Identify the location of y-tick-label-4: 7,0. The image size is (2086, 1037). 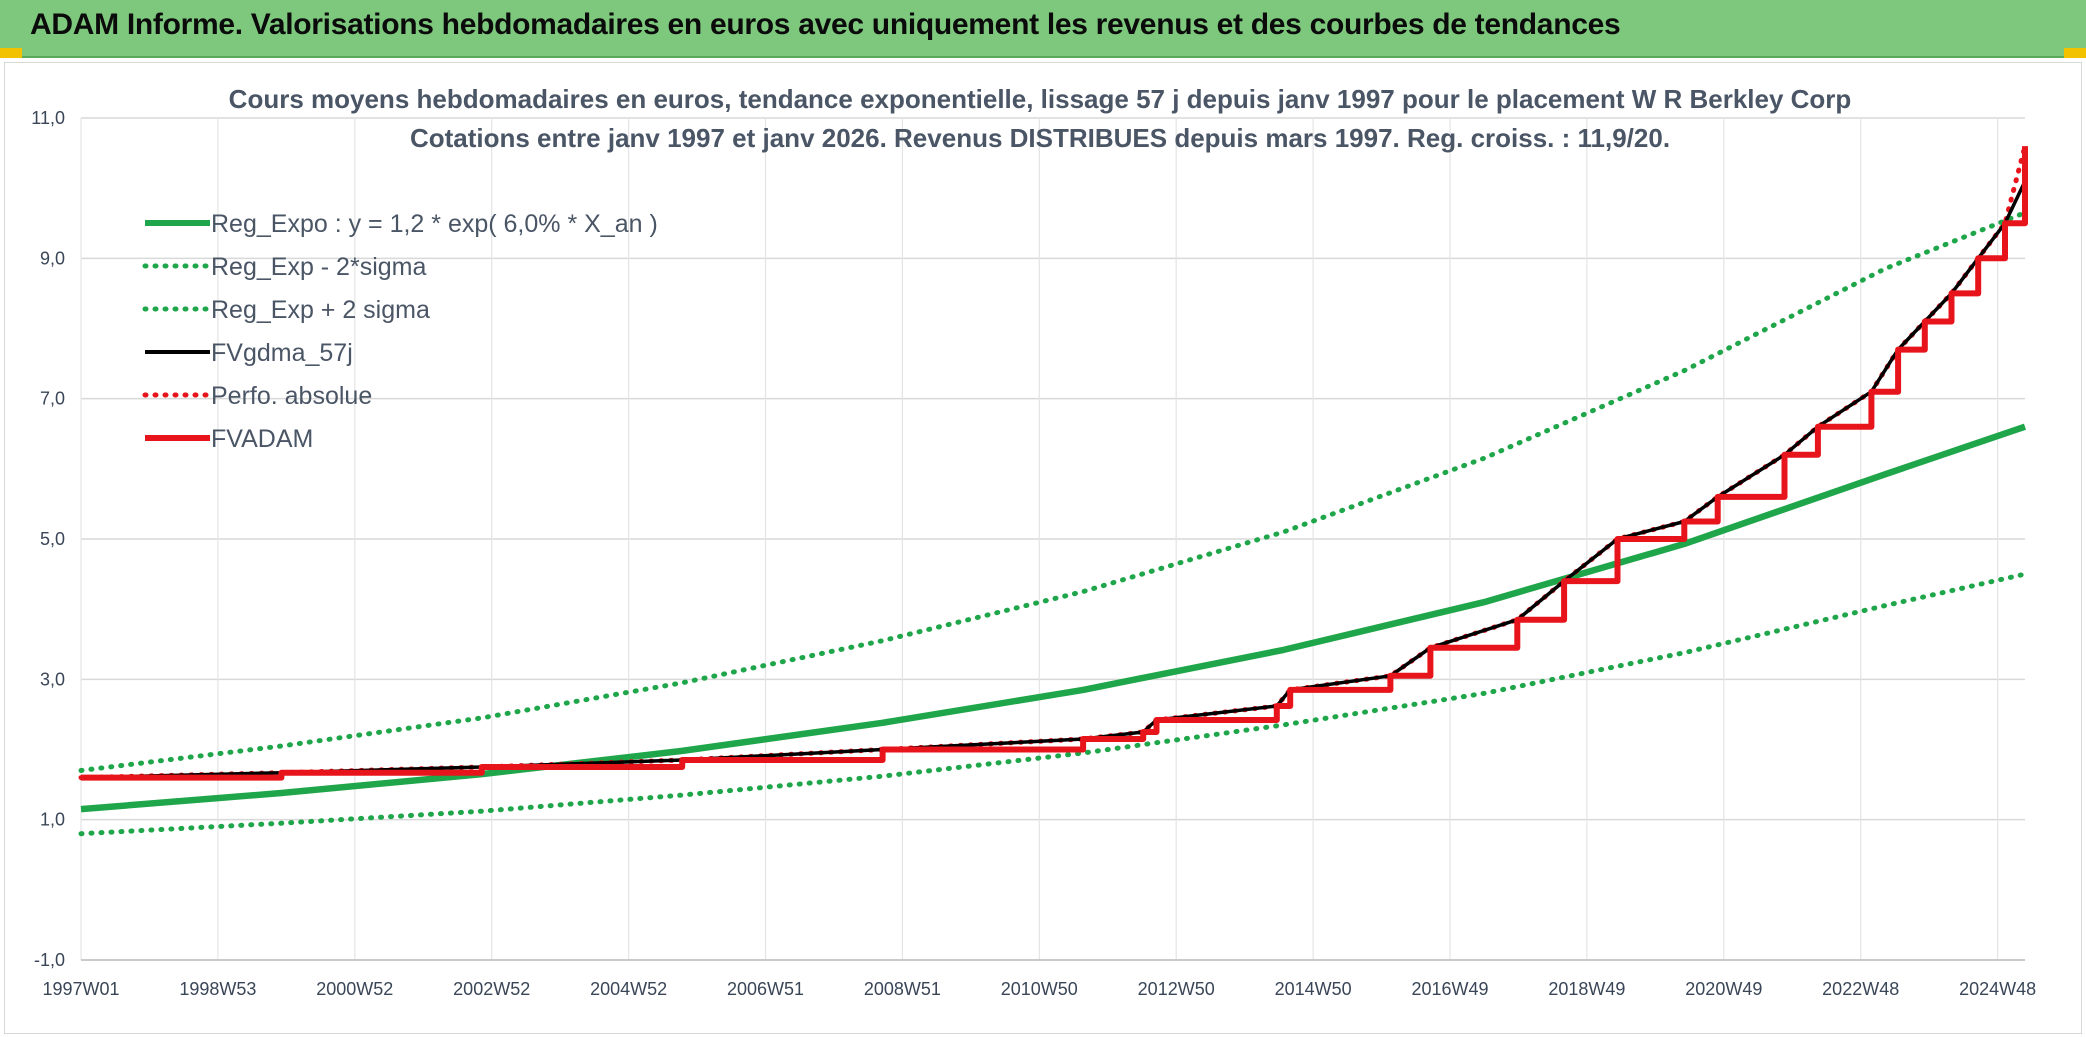
(52, 399).